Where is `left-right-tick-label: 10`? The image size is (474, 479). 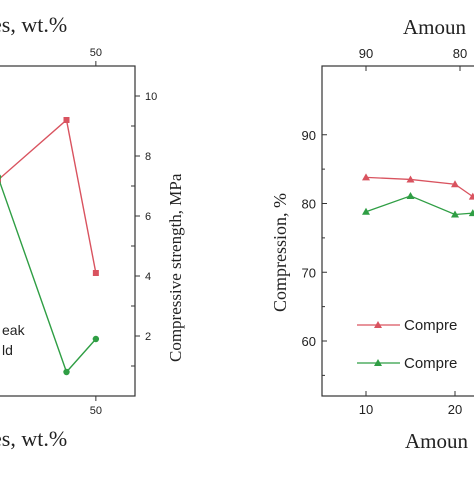 left-right-tick-label: 10 is located at coordinates (151, 97).